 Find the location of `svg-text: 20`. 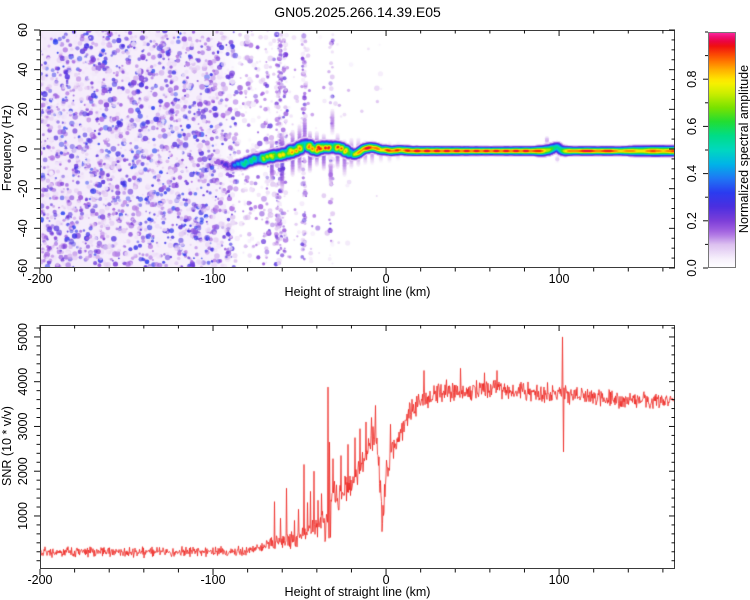

svg-text: 20 is located at coordinates (23, 109).